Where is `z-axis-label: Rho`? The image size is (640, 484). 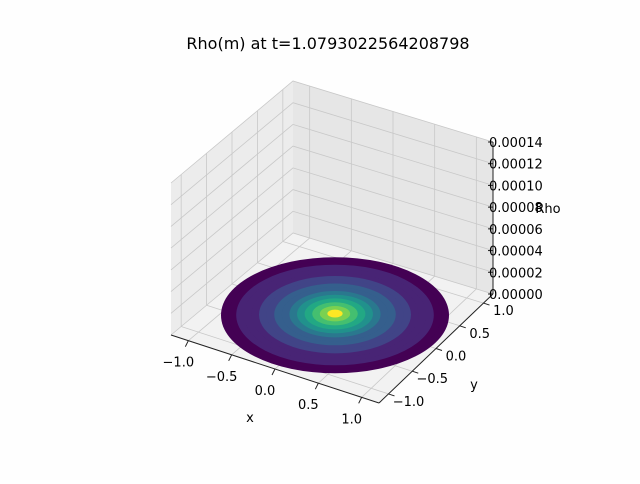
z-axis-label: Rho is located at coordinates (547, 209).